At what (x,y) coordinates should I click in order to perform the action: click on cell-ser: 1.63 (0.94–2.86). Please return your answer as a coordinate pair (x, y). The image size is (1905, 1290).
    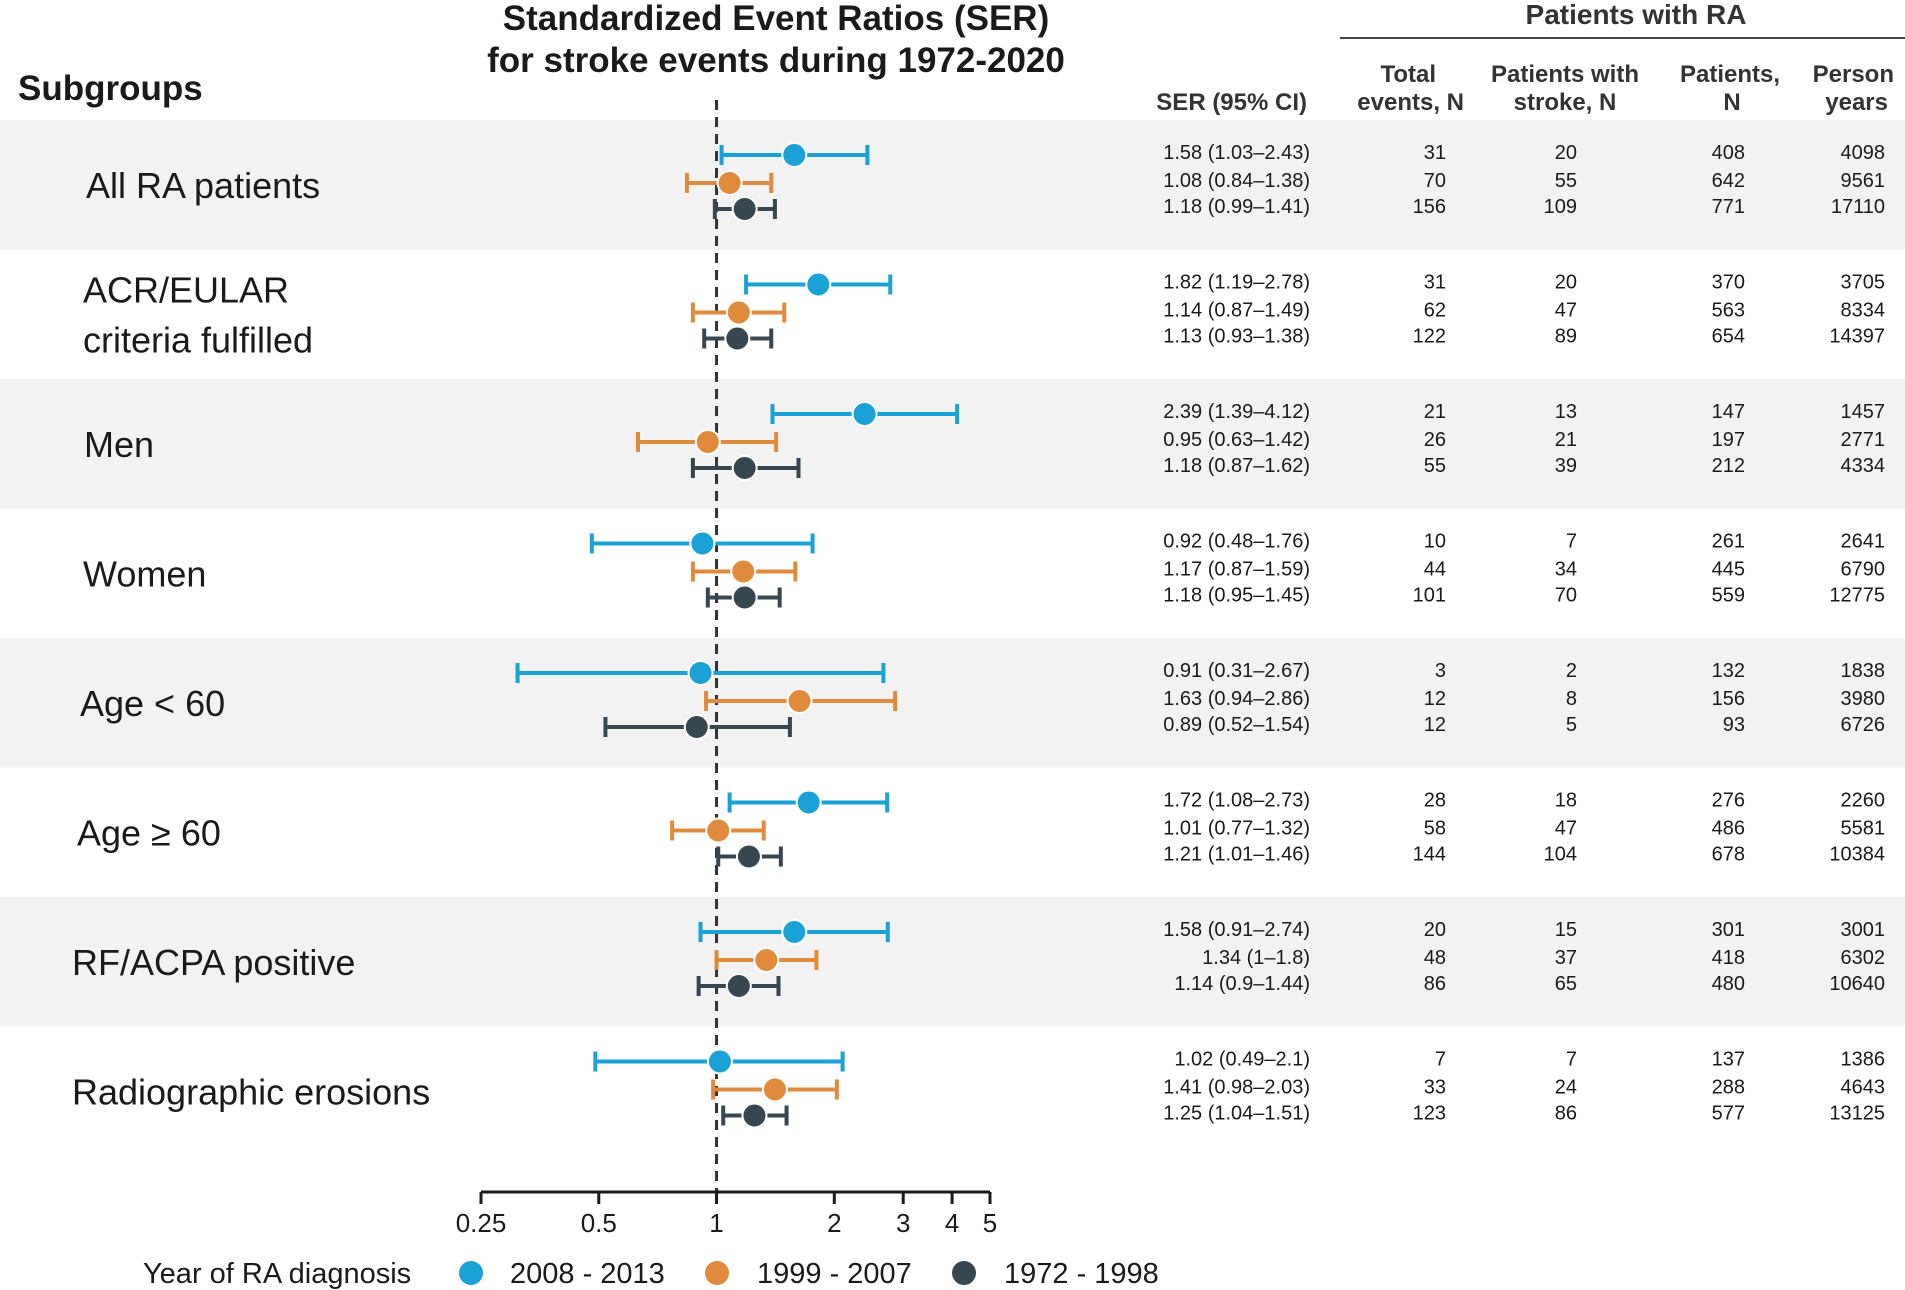
    Looking at the image, I should click on (1236, 699).